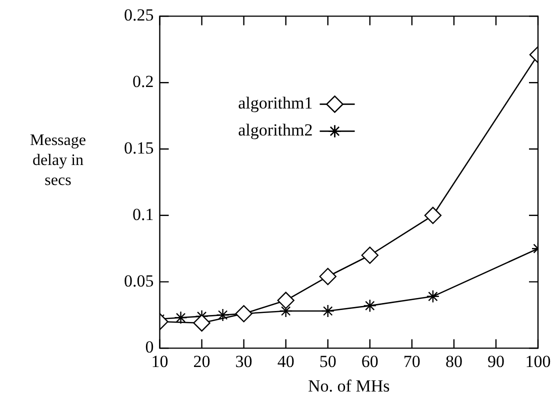 The image size is (560, 405). I want to click on y-tick-label: 0.2, so click(143, 82).